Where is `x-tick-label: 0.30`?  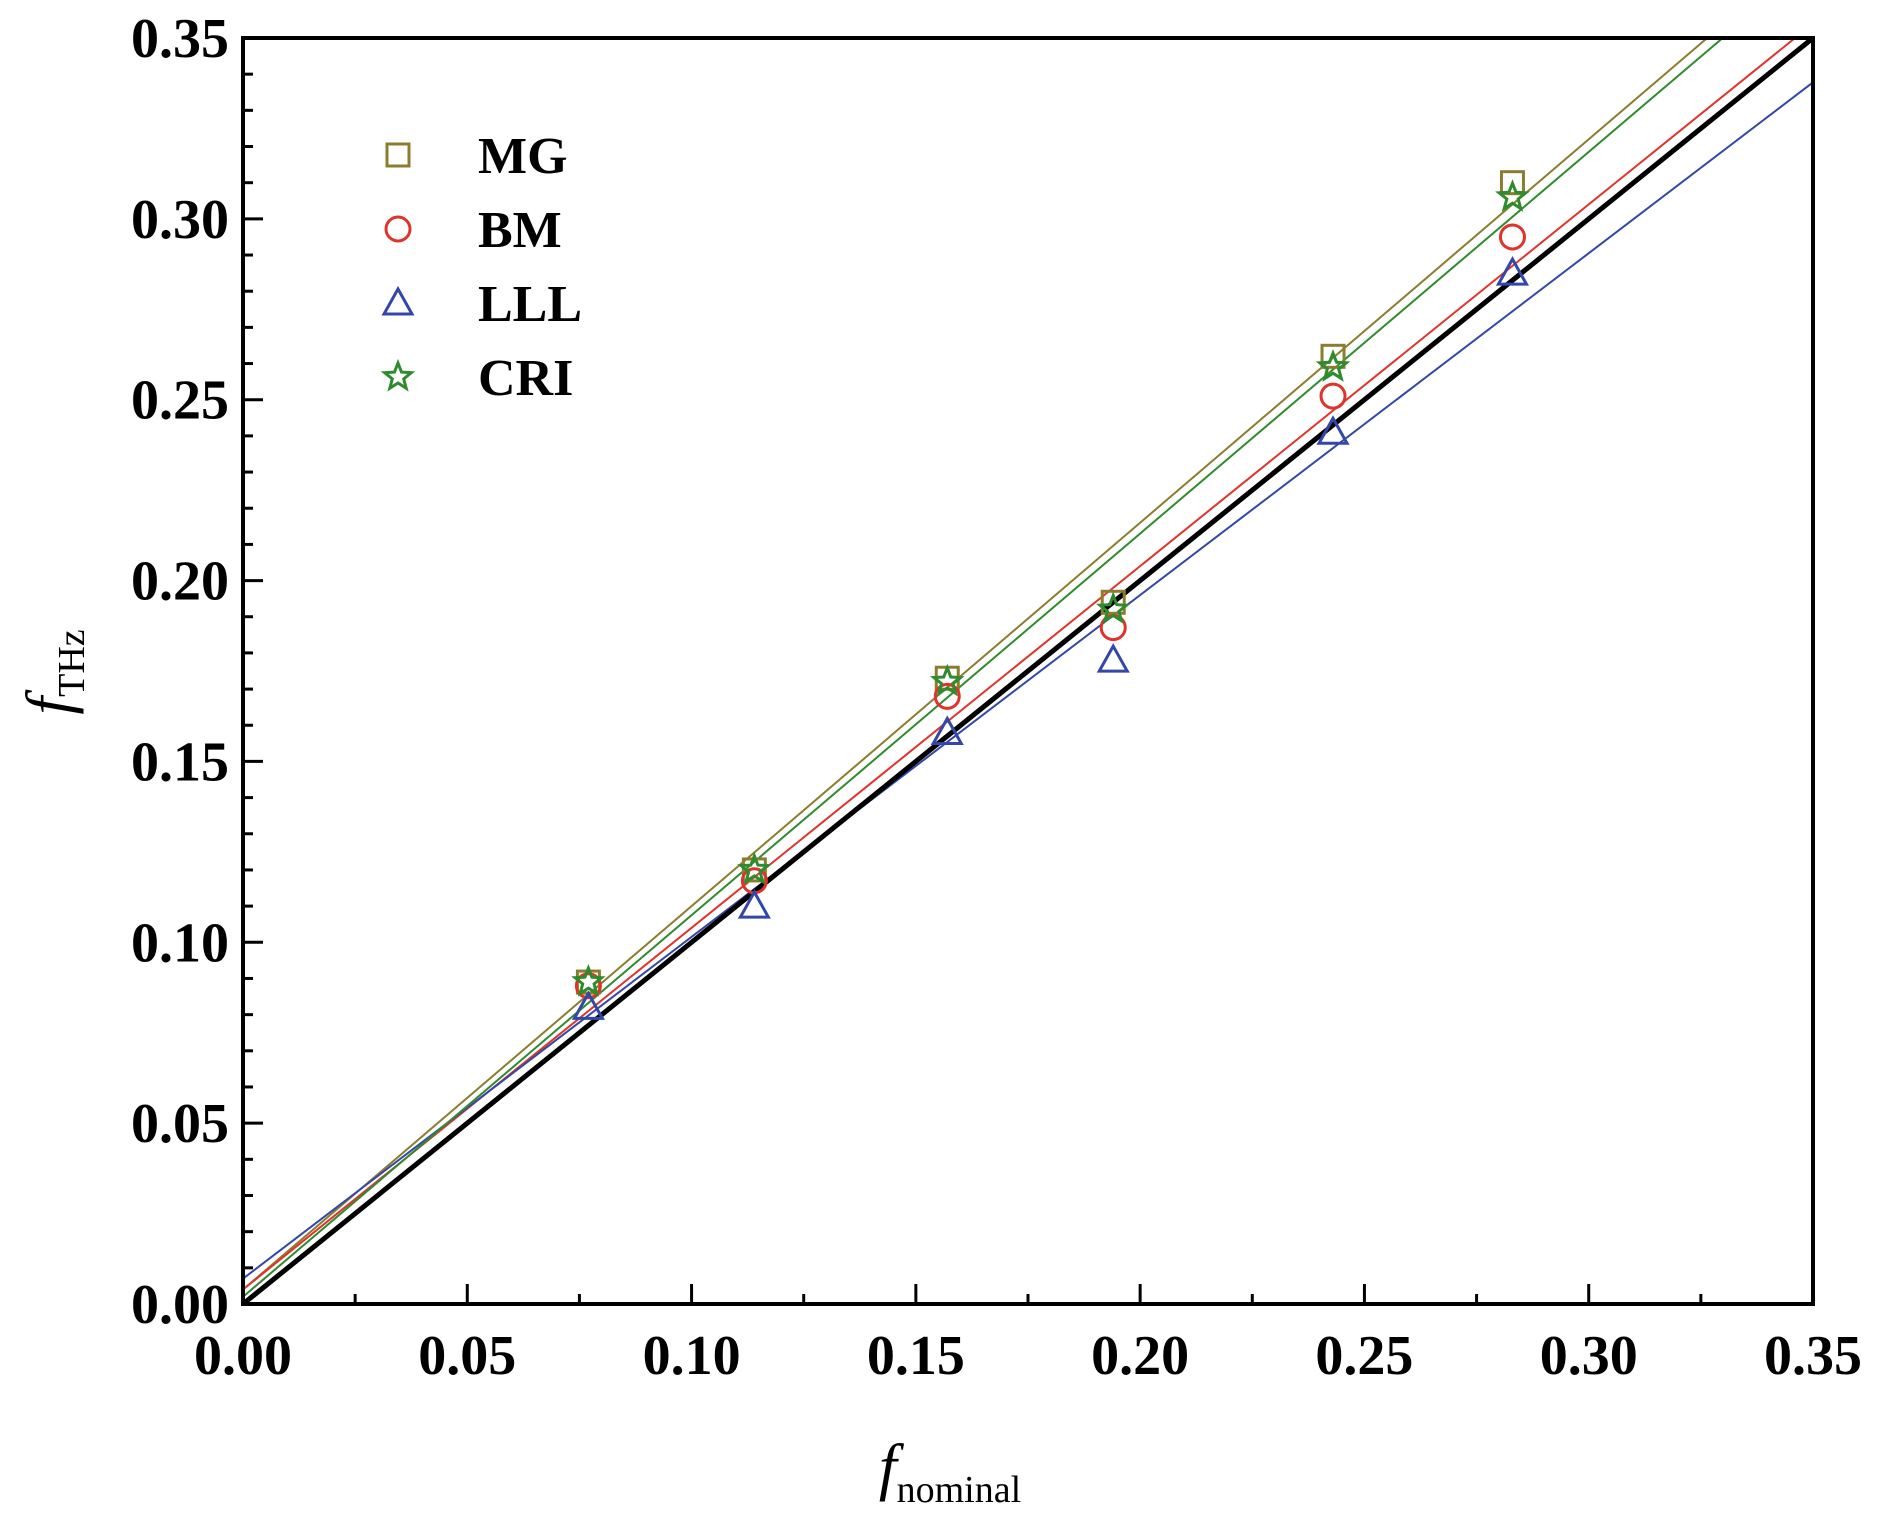
x-tick-label: 0.30 is located at coordinates (1589, 1356).